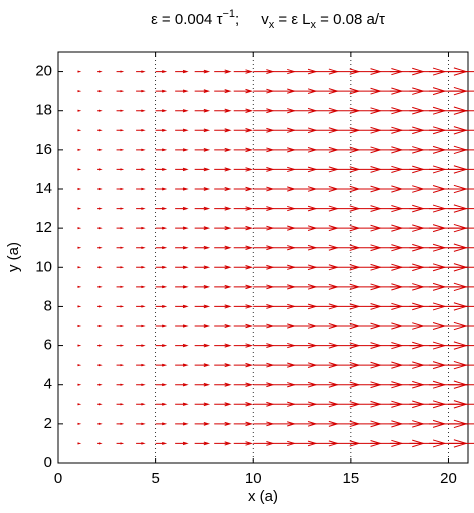 This screenshot has height=513, width=474. I want to click on y-tick-label: 12, so click(43, 227).